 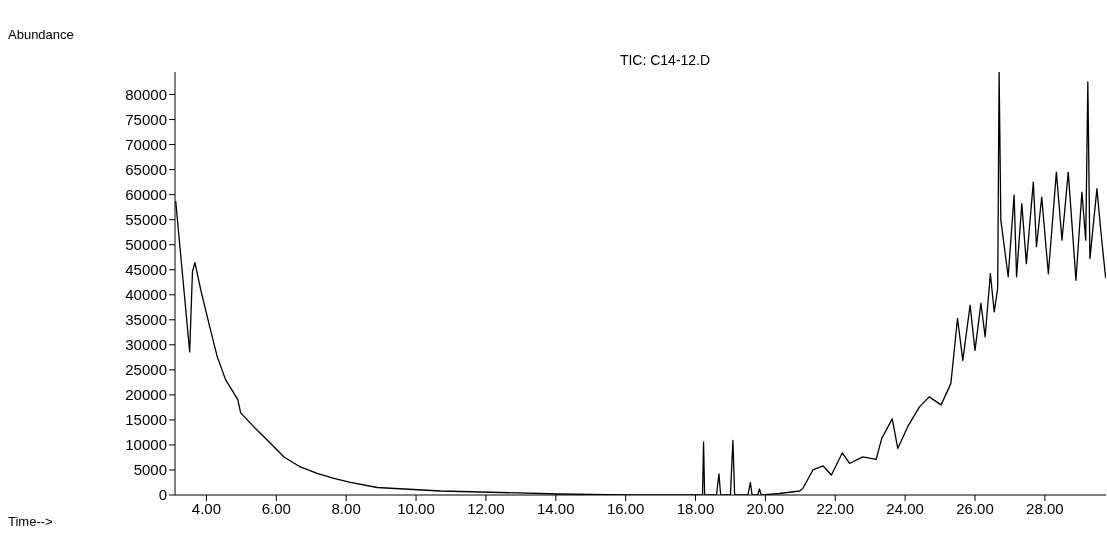 What do you see at coordinates (905, 508) in the screenshot?
I see `x-tick-label: 24.00` at bounding box center [905, 508].